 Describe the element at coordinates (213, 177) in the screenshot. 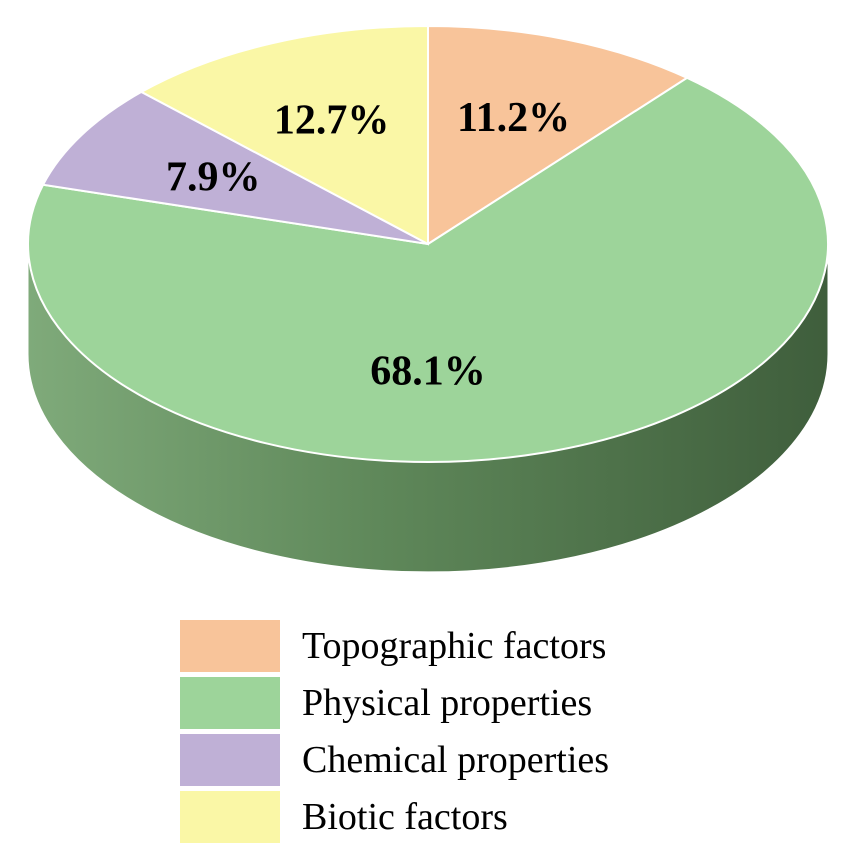

I see `pie-value-label: 7.9%` at that location.